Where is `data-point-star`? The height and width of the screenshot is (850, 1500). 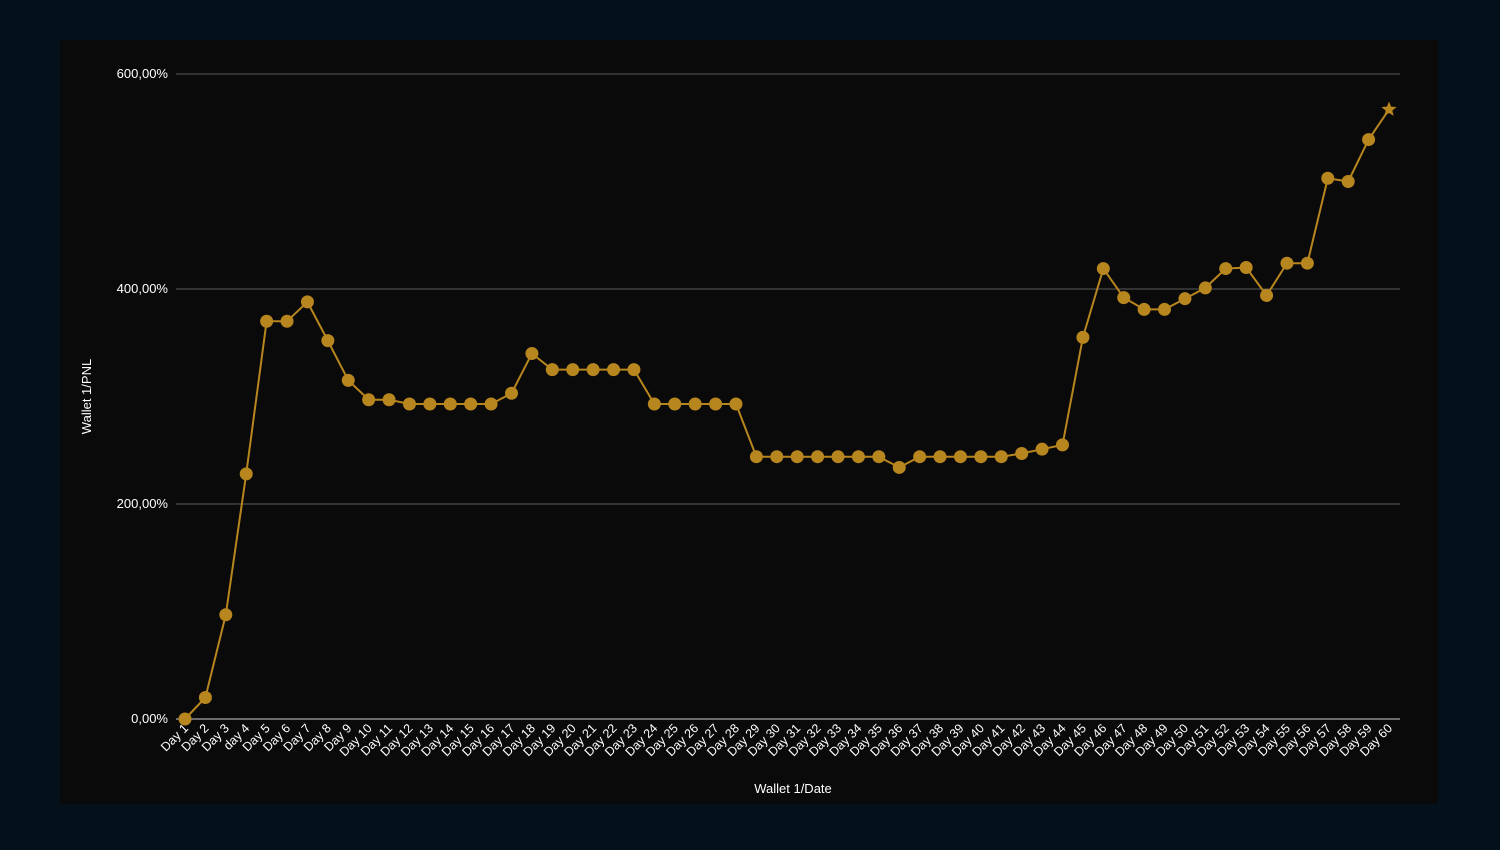 data-point-star is located at coordinates (1389, 108).